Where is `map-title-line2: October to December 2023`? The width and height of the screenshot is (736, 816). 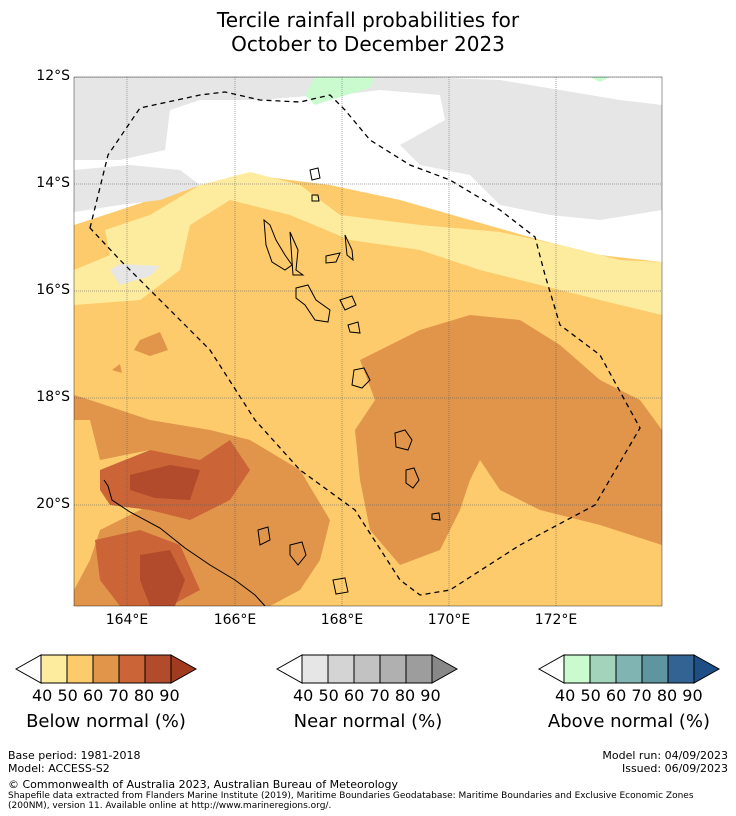 map-title-line2: October to December 2023 is located at coordinates (368, 44).